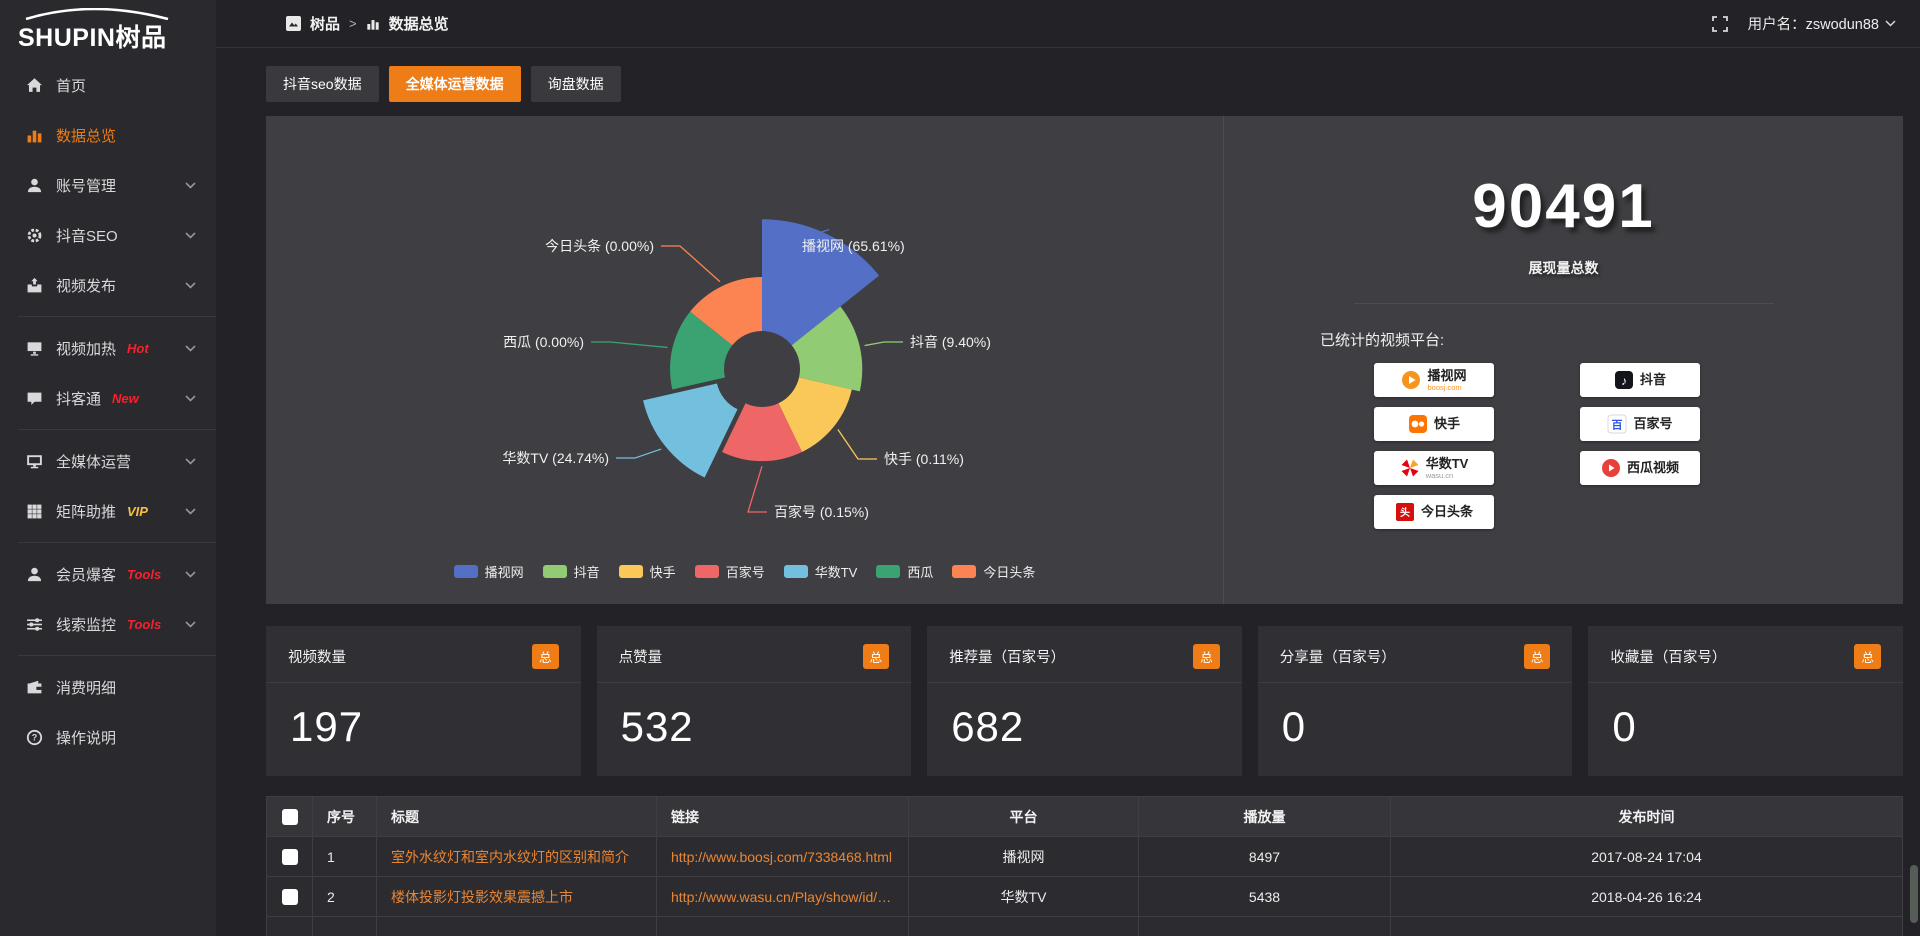  Describe the element at coordinates (322, 84) in the screenshot. I see `tab-1: 抖音seo数据` at that location.